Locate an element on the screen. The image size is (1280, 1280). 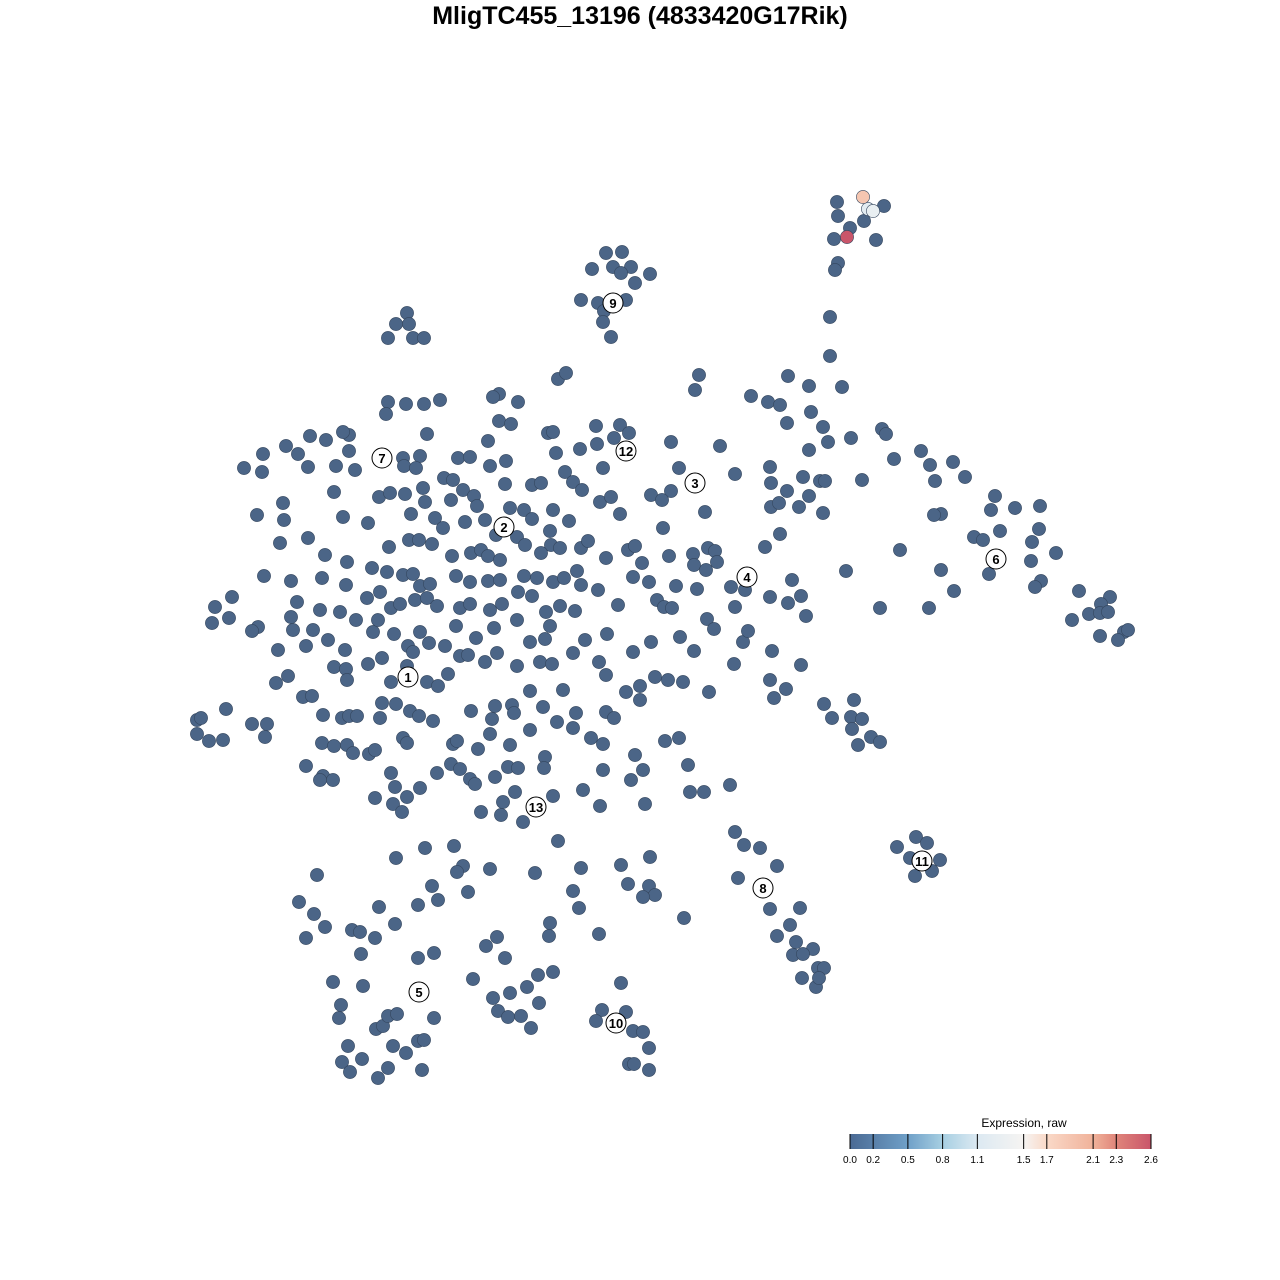
cluster-label-8: 8 is located at coordinates (763, 888).